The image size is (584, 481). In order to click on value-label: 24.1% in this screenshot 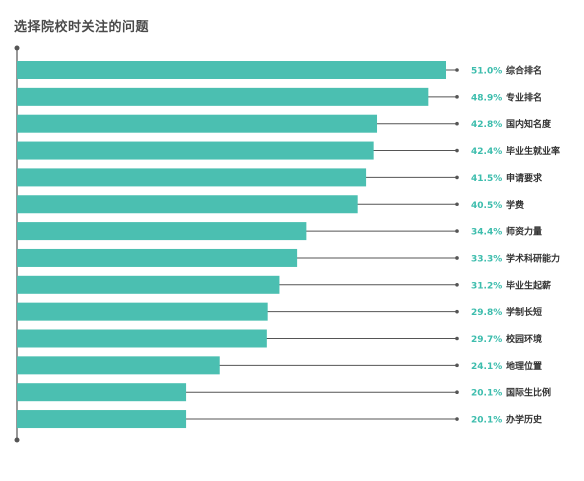, I will do `click(486, 367)`.